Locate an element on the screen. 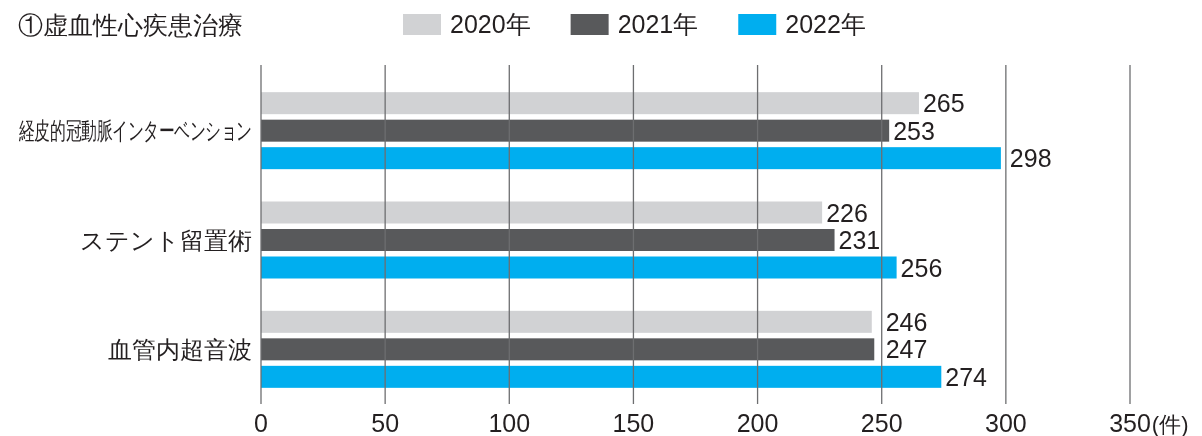 This screenshot has height=436, width=1202. tick-label: 300 is located at coordinates (1006, 422).